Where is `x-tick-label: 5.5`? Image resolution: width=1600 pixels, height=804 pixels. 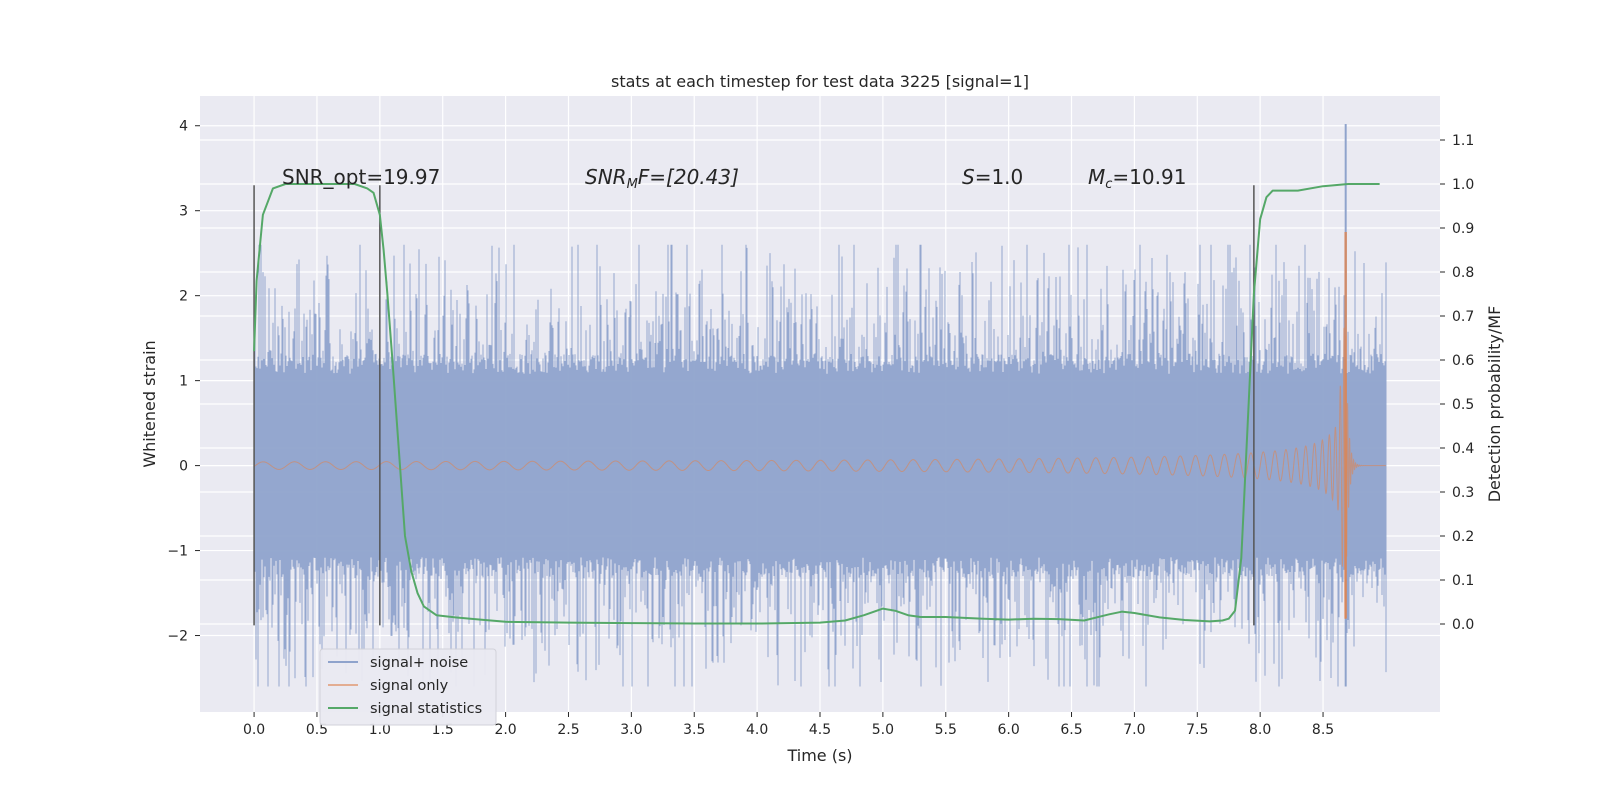
x-tick-label: 5.5 is located at coordinates (946, 730).